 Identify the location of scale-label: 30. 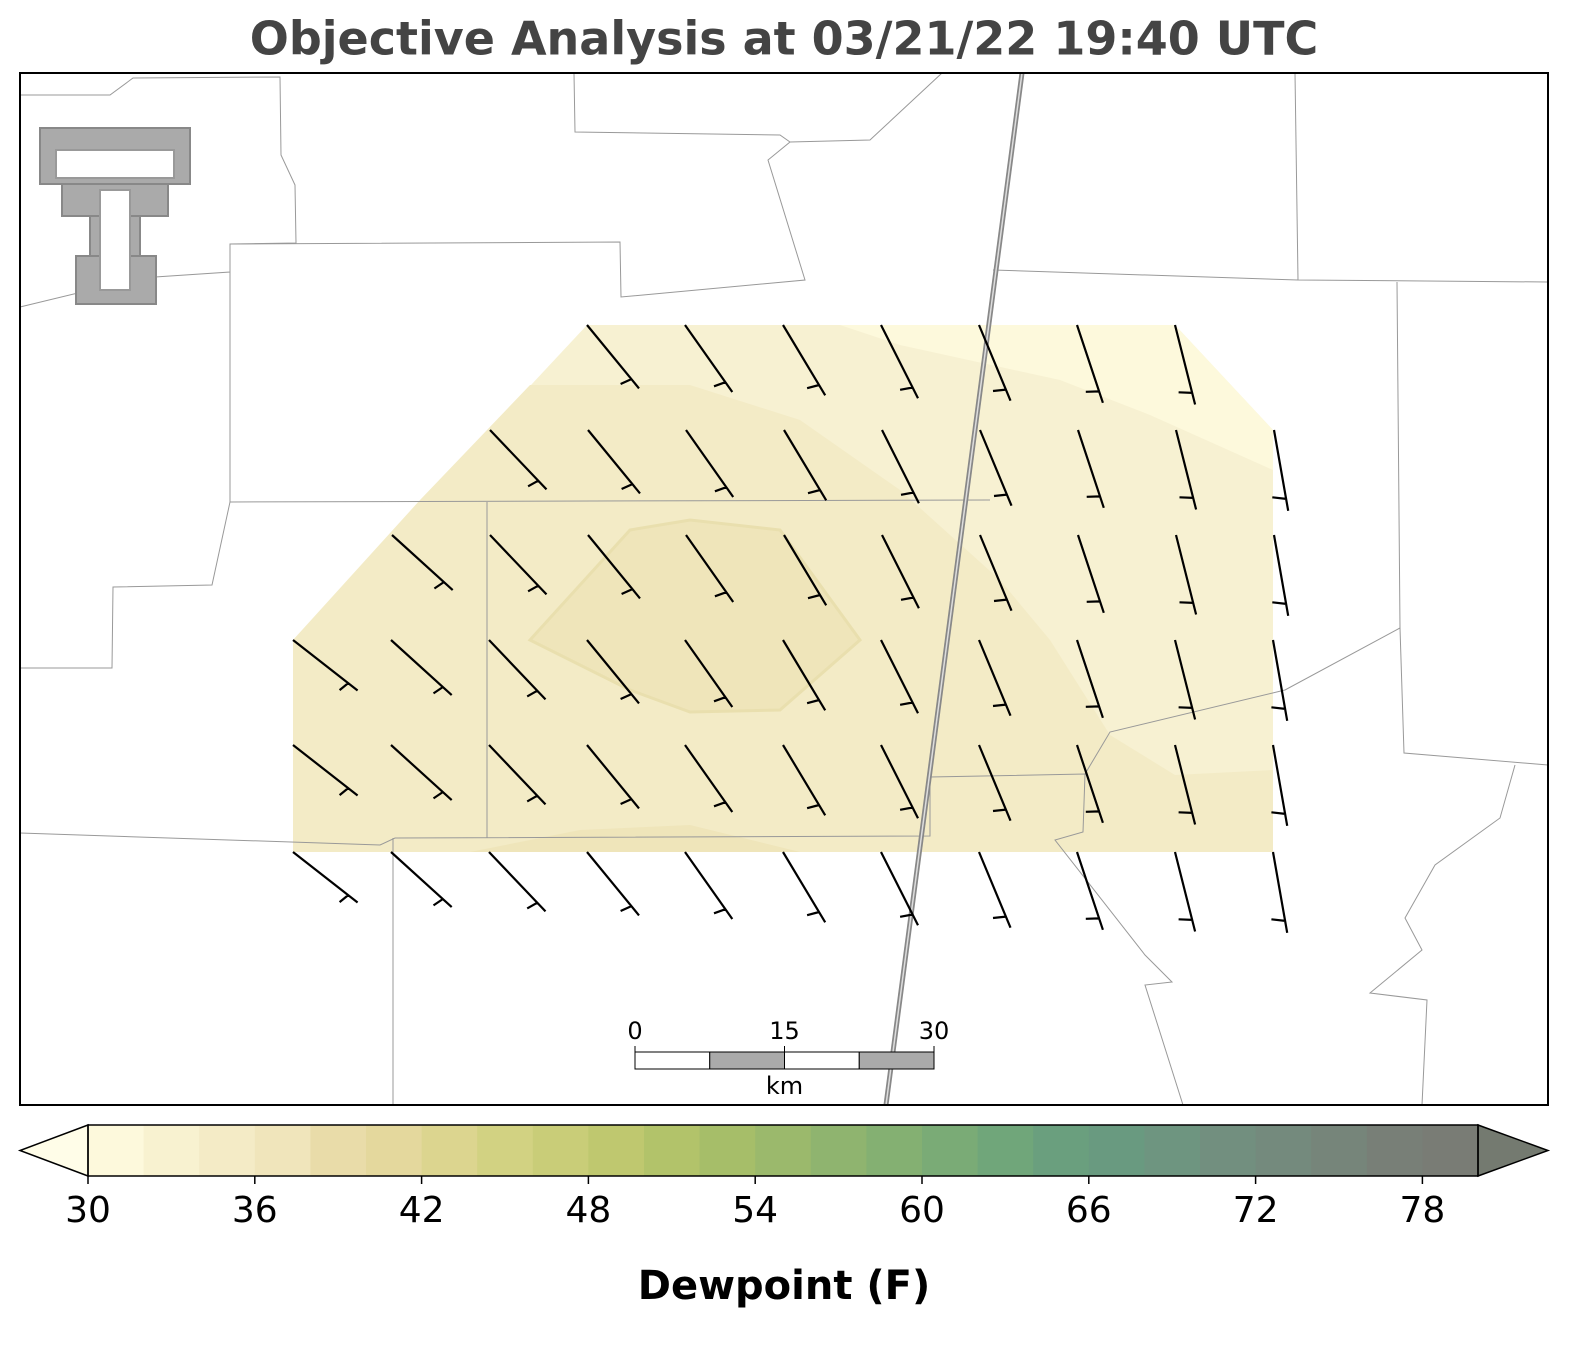
(934, 1031).